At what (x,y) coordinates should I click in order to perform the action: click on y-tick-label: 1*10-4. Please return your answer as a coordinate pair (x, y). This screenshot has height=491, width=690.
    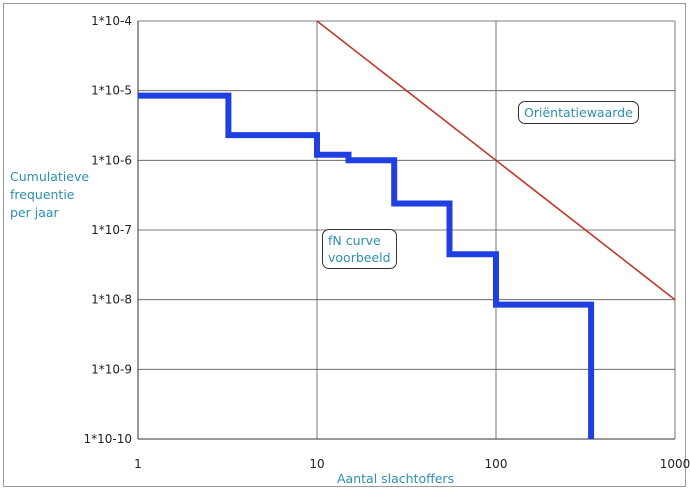
    Looking at the image, I should click on (111, 21).